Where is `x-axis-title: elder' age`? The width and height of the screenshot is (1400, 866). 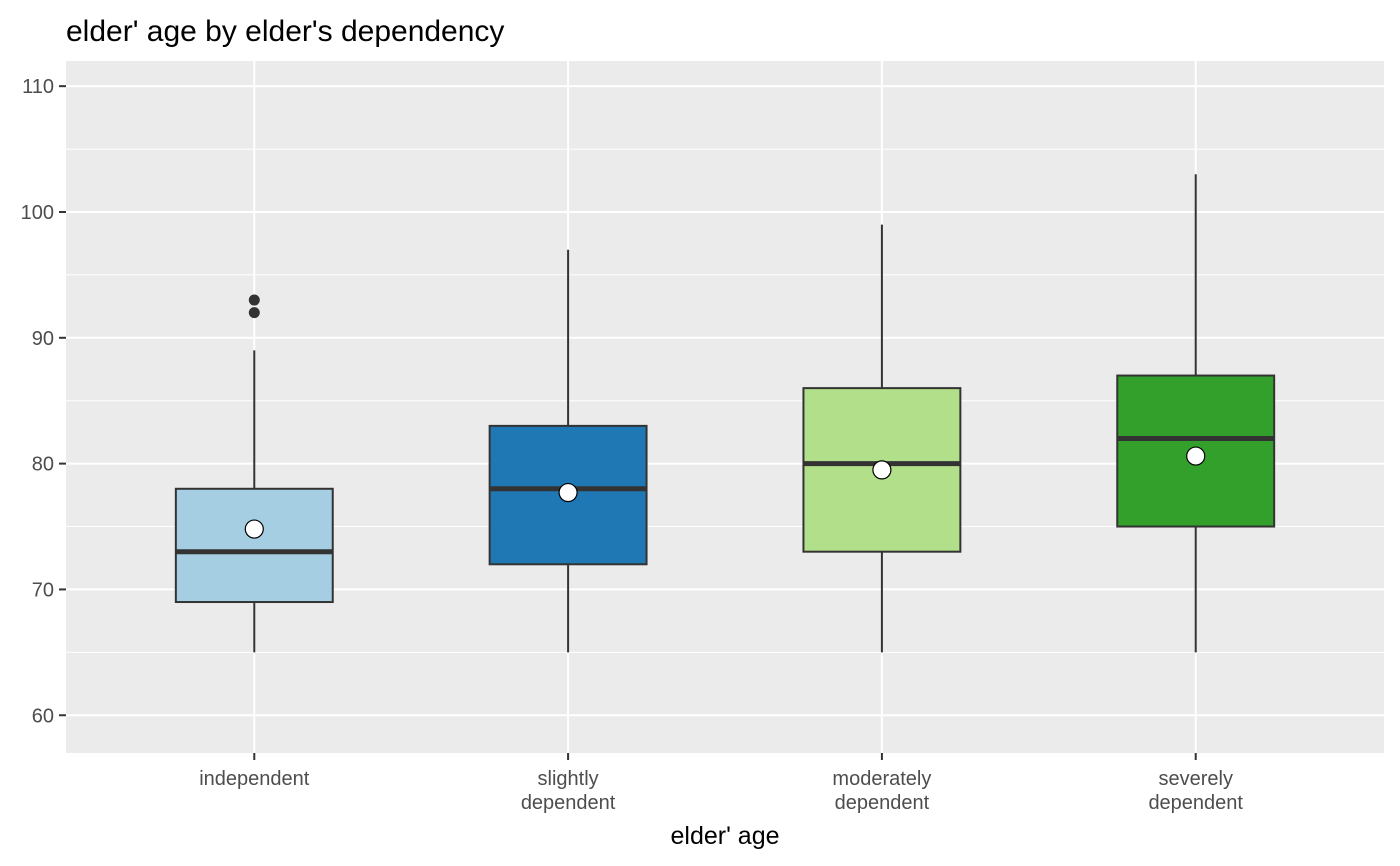
x-axis-title: elder' age is located at coordinates (724, 836).